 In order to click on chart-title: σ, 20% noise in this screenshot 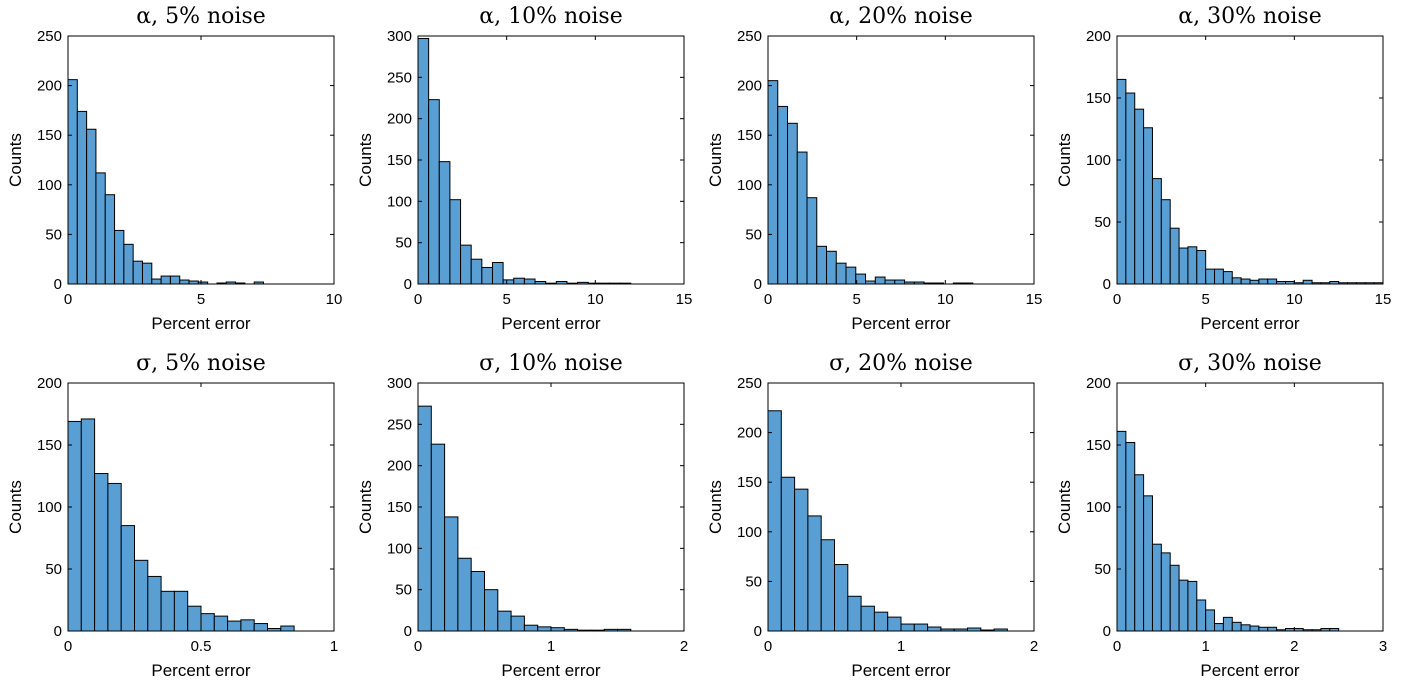, I will do `click(901, 363)`.